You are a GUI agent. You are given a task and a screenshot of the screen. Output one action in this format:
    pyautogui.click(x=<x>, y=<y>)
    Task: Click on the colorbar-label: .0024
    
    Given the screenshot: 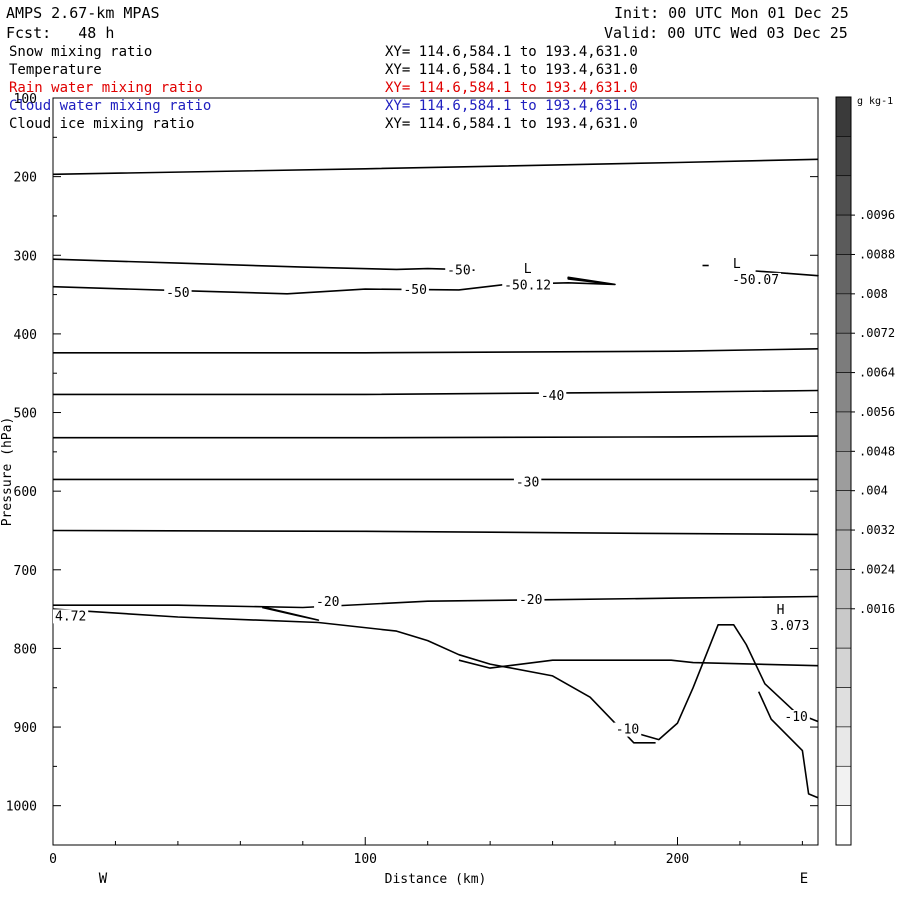 What is the action you would take?
    pyautogui.click(x=877, y=569)
    